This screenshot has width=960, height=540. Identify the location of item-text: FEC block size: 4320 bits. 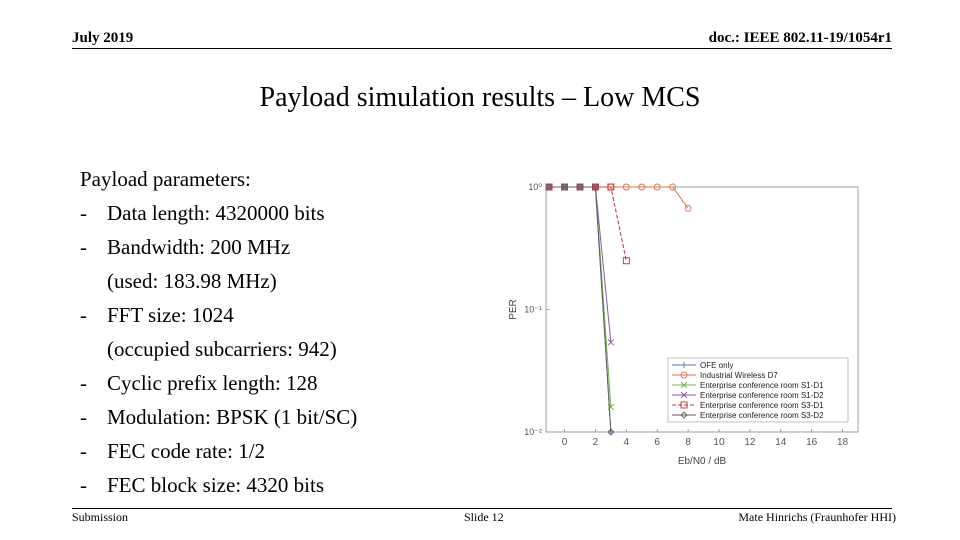
(215, 485).